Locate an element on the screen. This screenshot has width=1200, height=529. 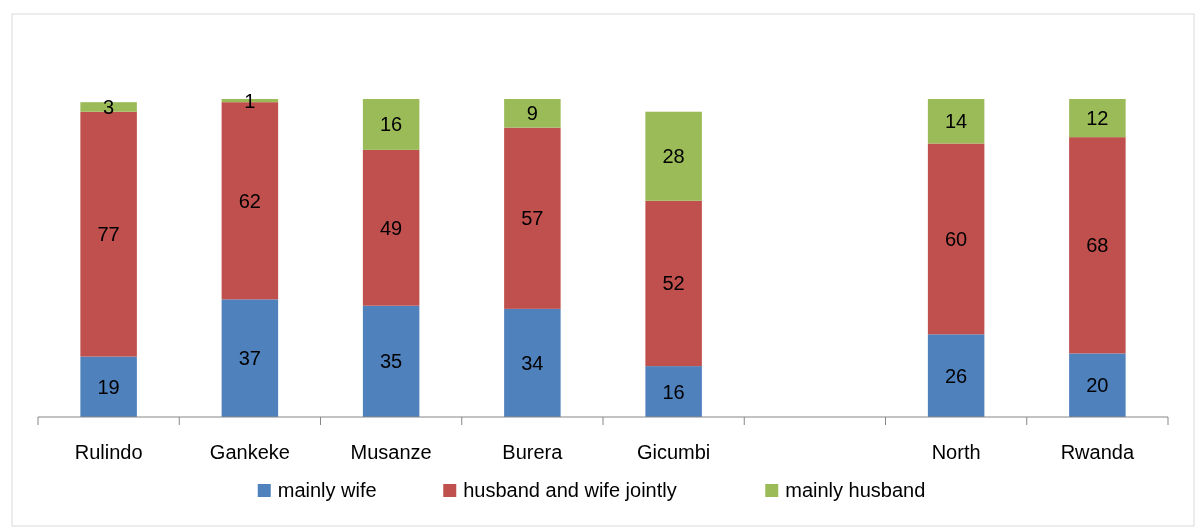
data-label: 26 is located at coordinates (956, 375).